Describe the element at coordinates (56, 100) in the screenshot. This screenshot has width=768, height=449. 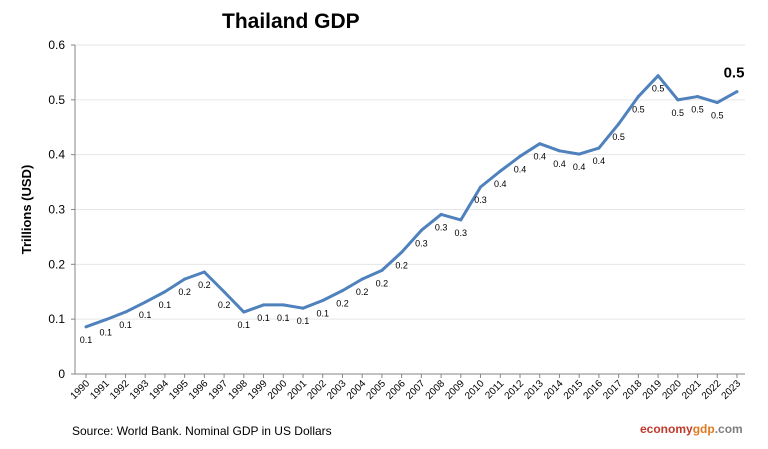
I see `y-tick-label: 0.5` at that location.